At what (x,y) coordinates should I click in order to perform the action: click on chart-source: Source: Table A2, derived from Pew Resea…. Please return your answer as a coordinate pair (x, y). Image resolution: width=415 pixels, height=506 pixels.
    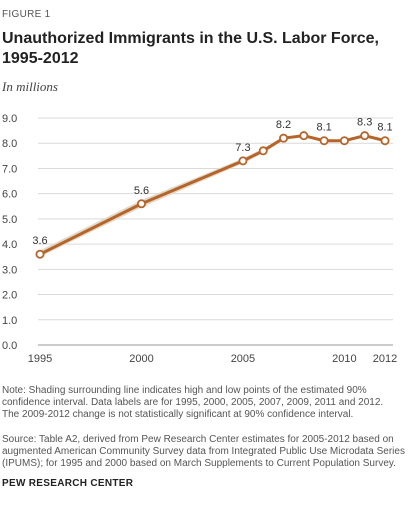
    Looking at the image, I should click on (207, 452).